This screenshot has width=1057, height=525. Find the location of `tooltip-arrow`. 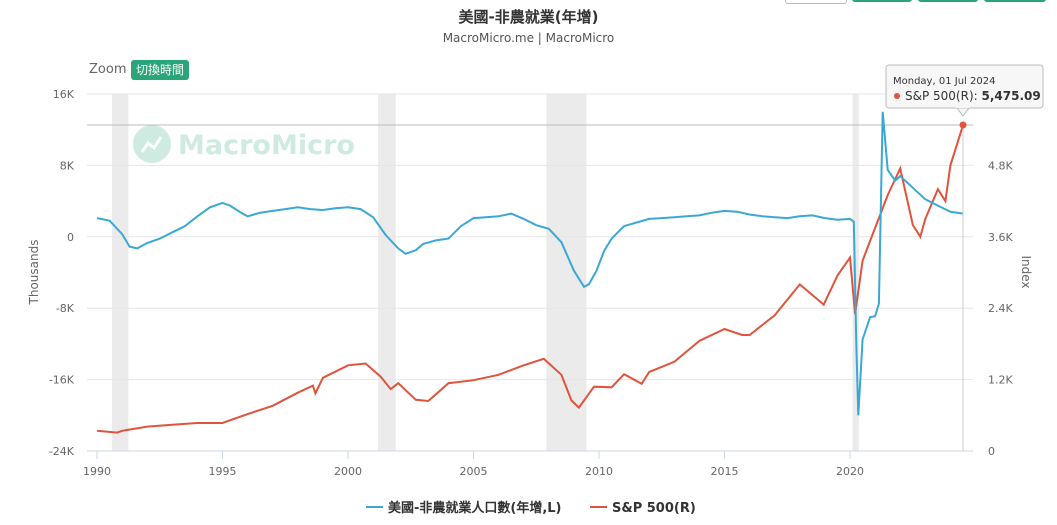

tooltip-arrow is located at coordinates (963, 112).